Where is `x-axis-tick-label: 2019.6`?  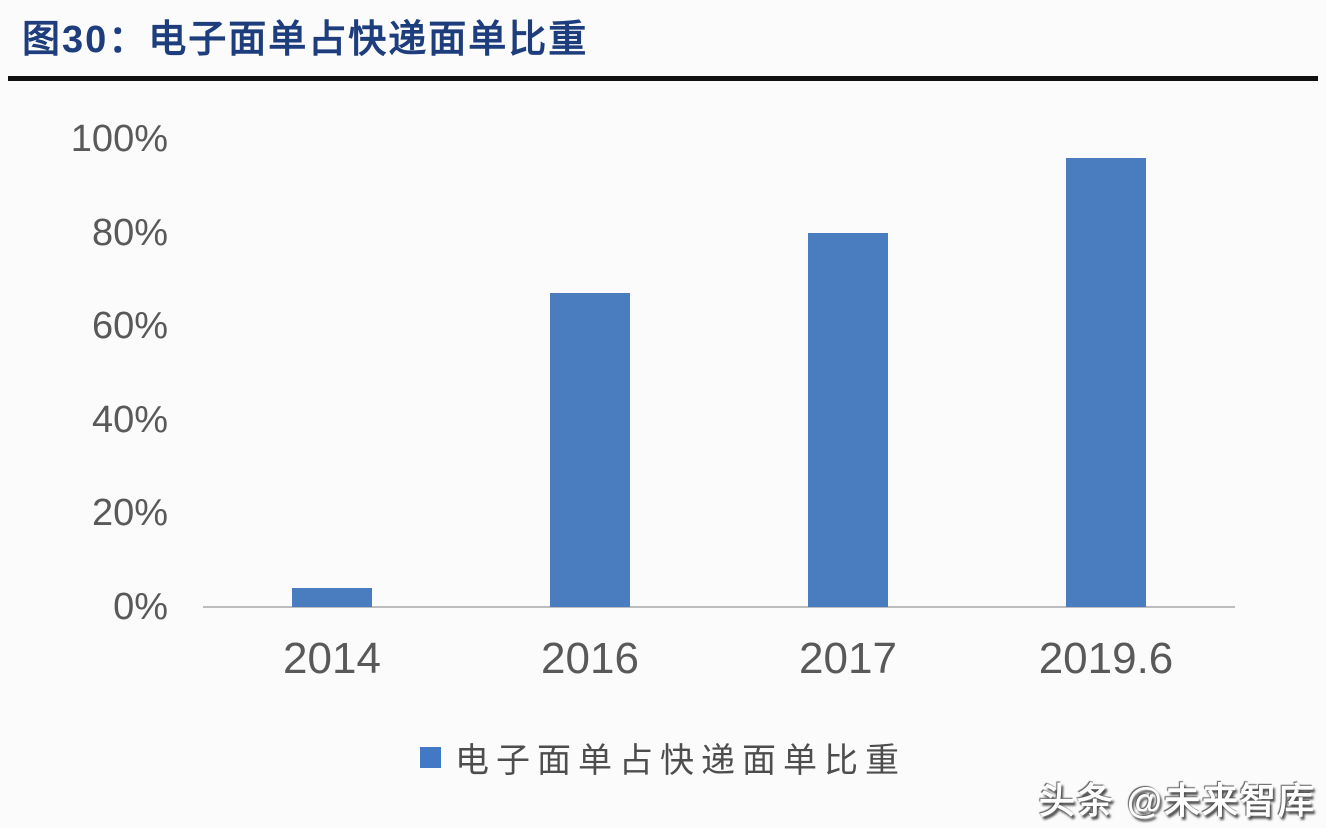
x-axis-tick-label: 2019.6 is located at coordinates (1106, 658).